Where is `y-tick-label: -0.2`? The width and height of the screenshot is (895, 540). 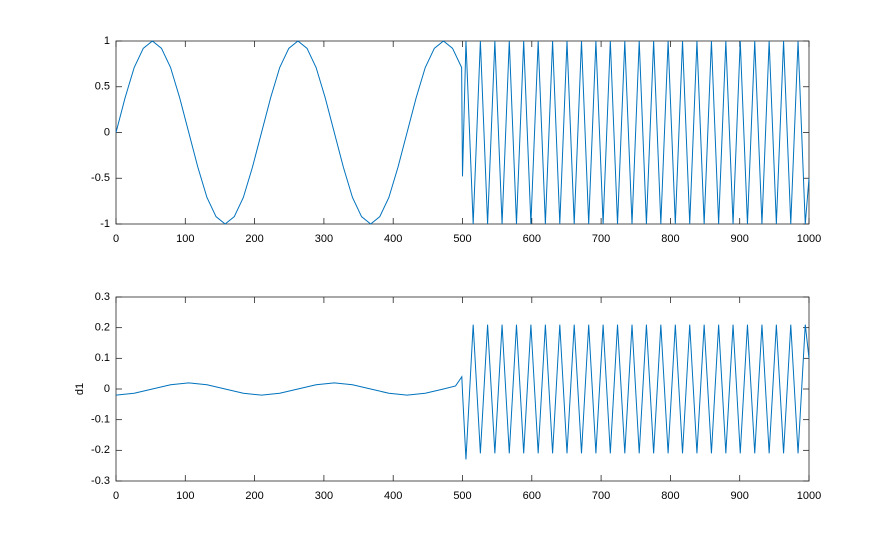
y-tick-label: -0.2 is located at coordinates (100, 450).